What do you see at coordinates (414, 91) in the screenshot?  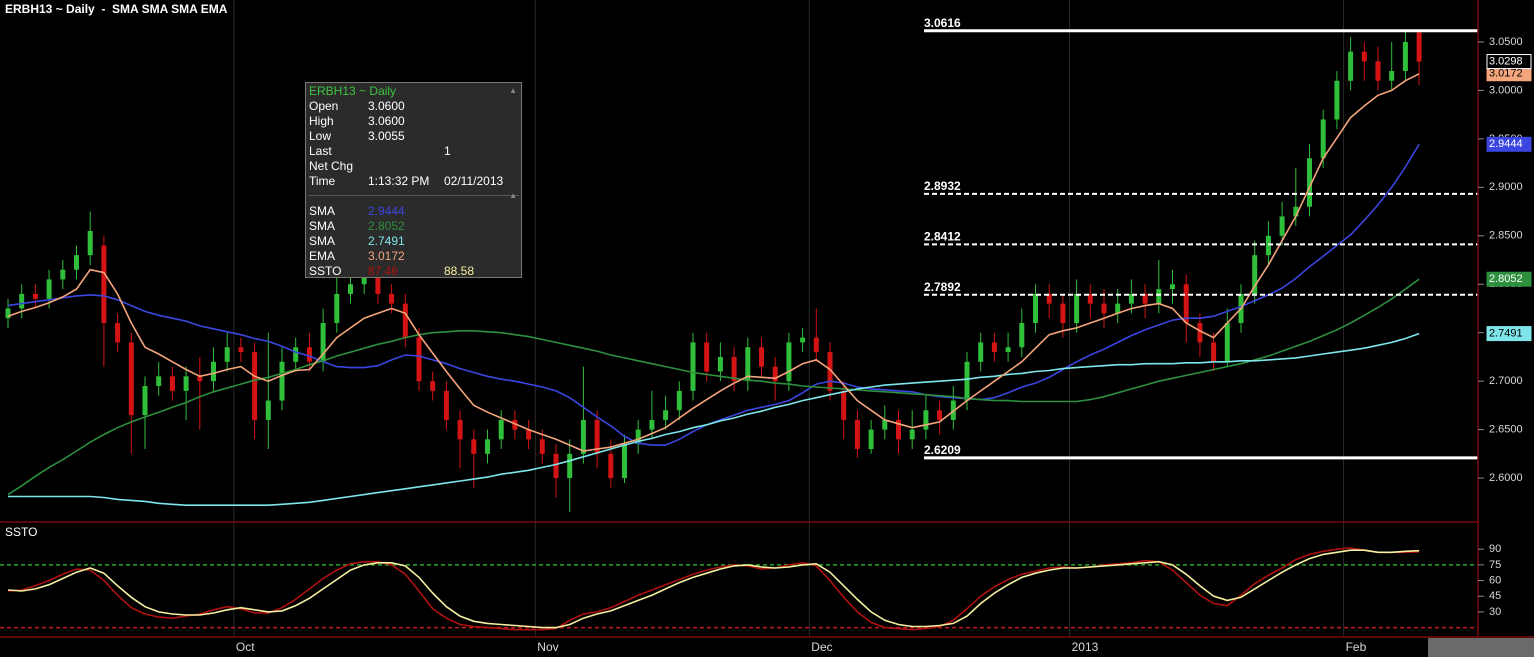 I see `tooltip-row: ERBH13 ~ Daily` at bounding box center [414, 91].